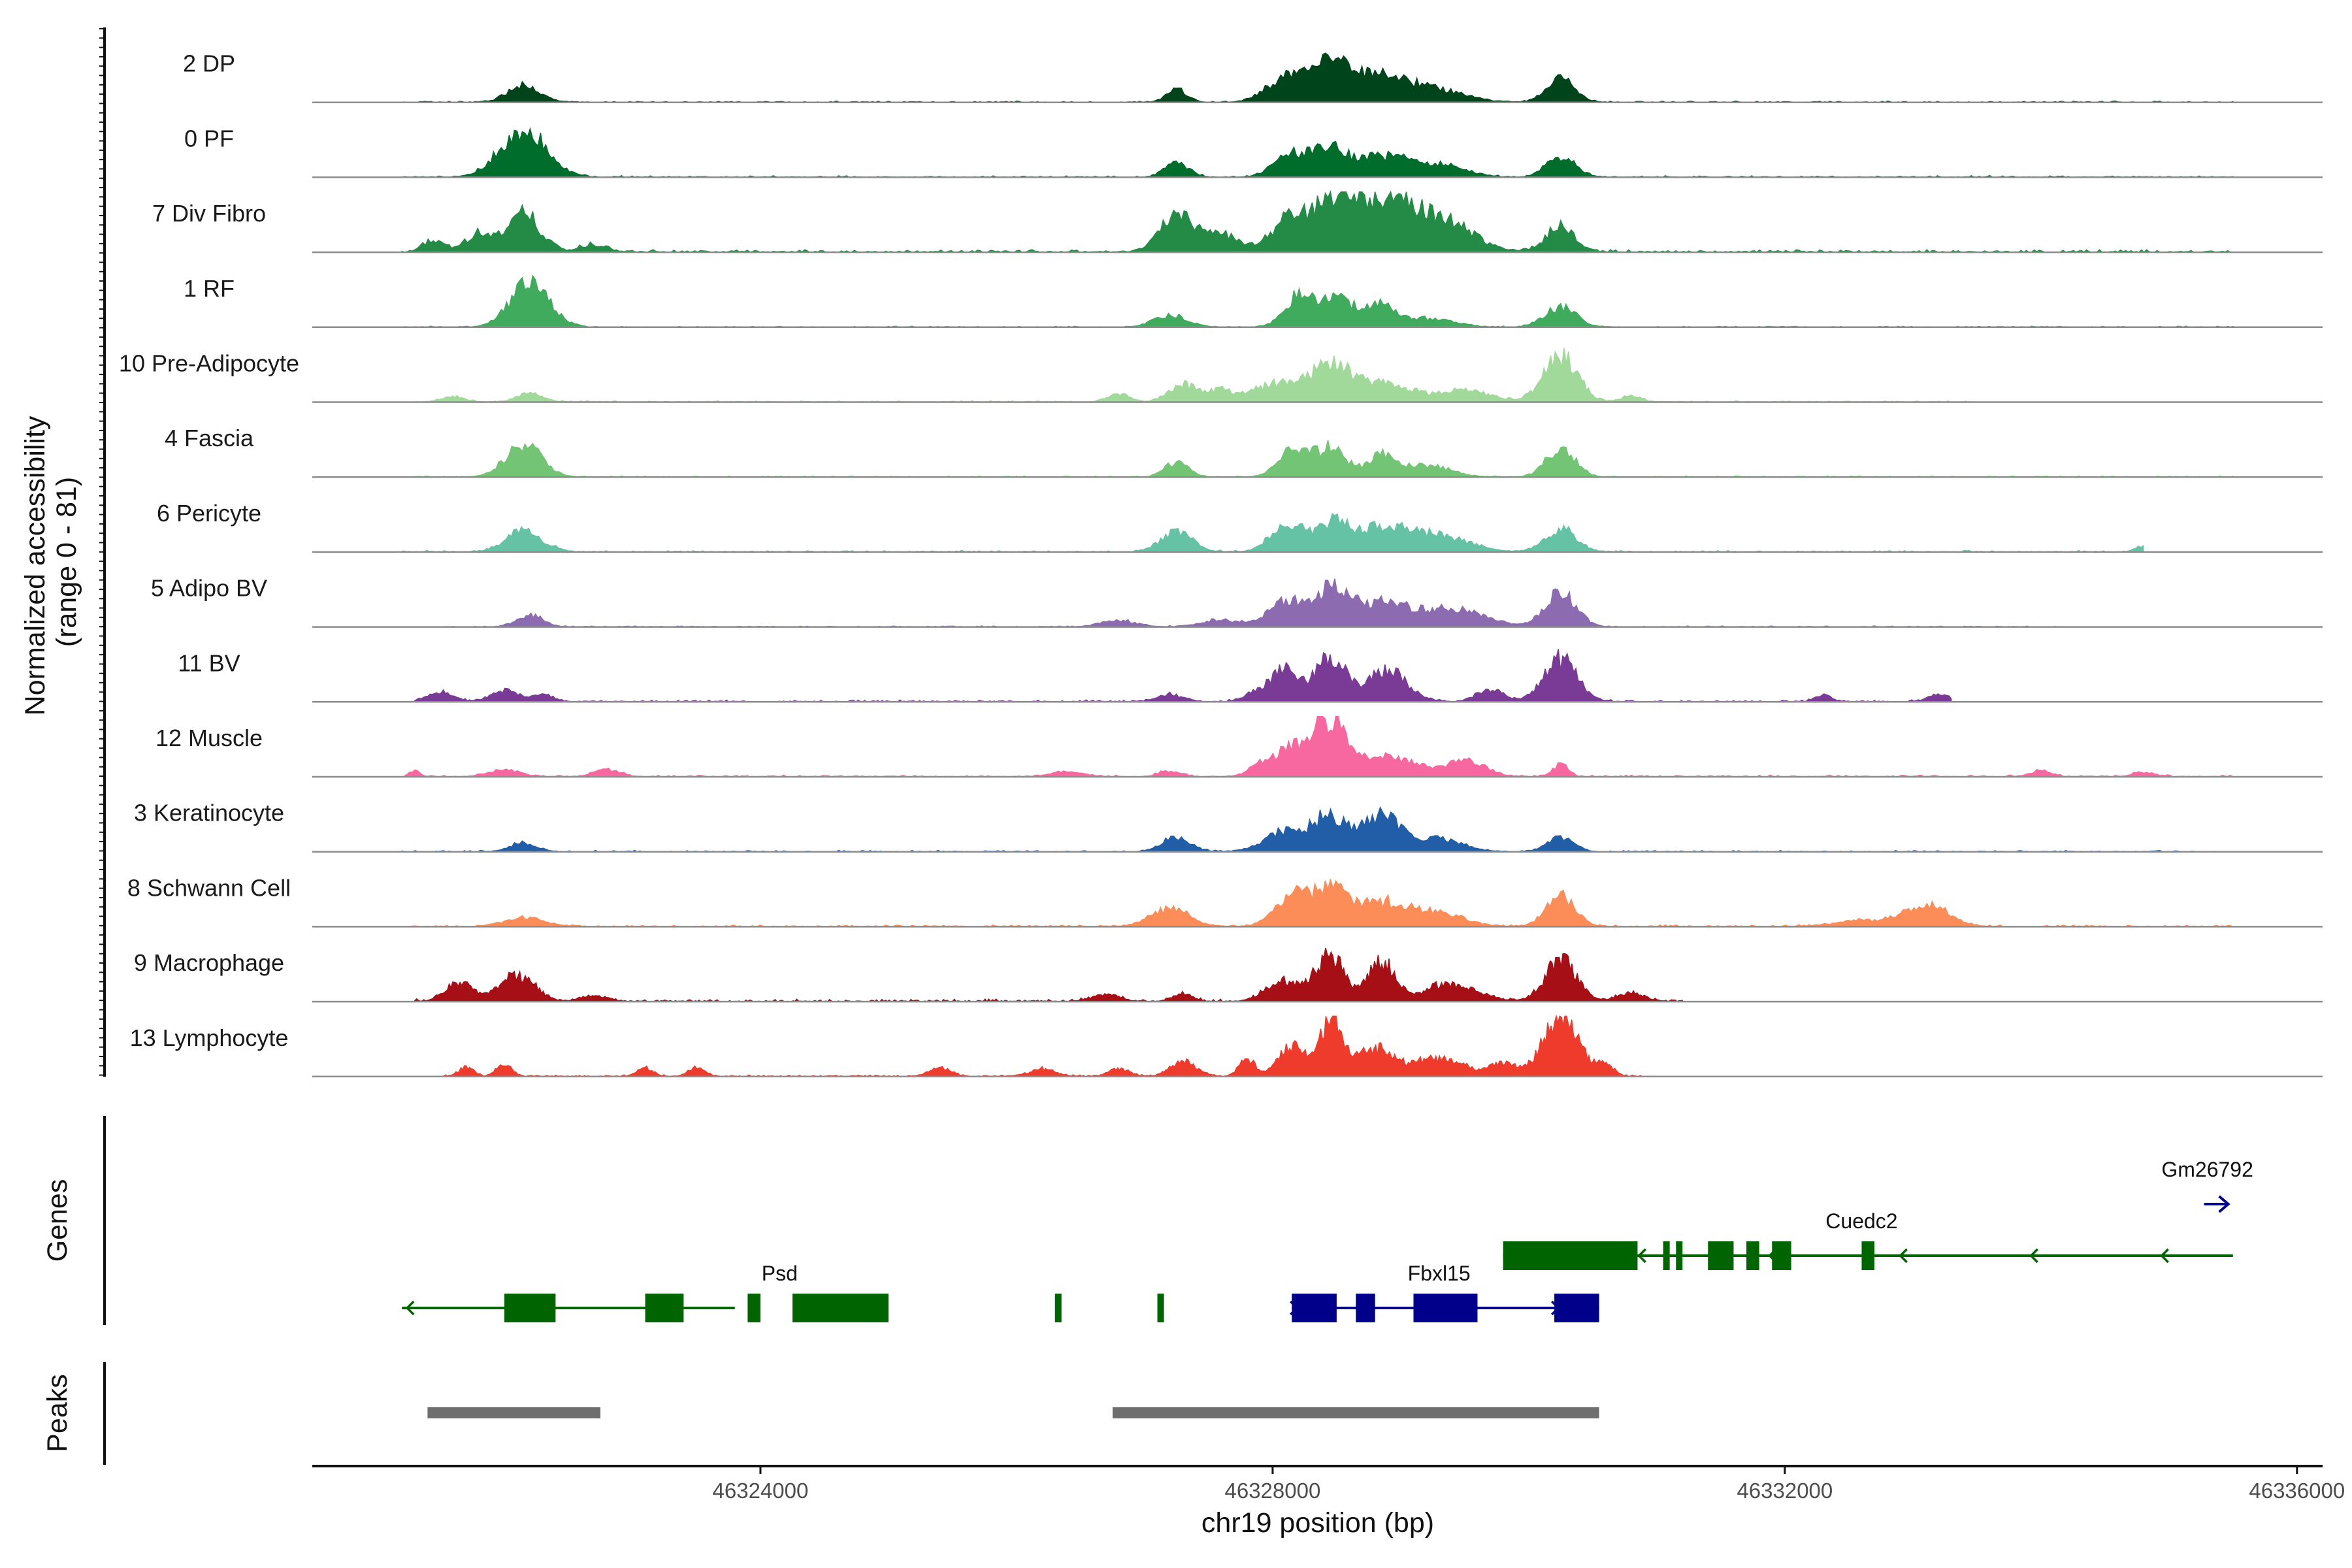  Describe the element at coordinates (1244, 451) in the screenshot. I see `track-4-fascia: 4 Fascia` at that location.